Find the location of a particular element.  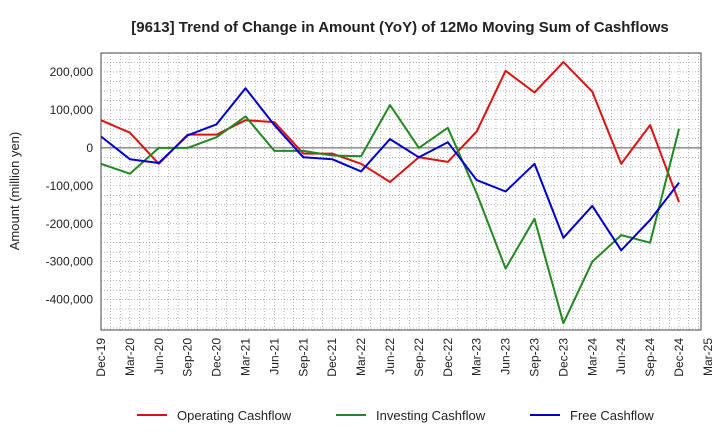

y-tick-label: -200,000 is located at coordinates (70, 224).